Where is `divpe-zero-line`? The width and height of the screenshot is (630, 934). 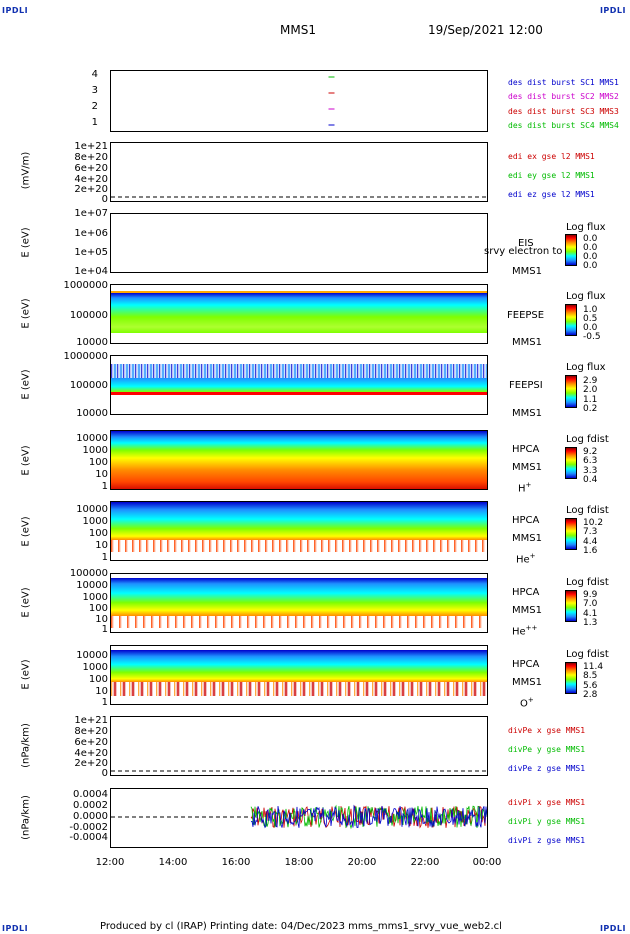 divpe-zero-line is located at coordinates (299, 771).